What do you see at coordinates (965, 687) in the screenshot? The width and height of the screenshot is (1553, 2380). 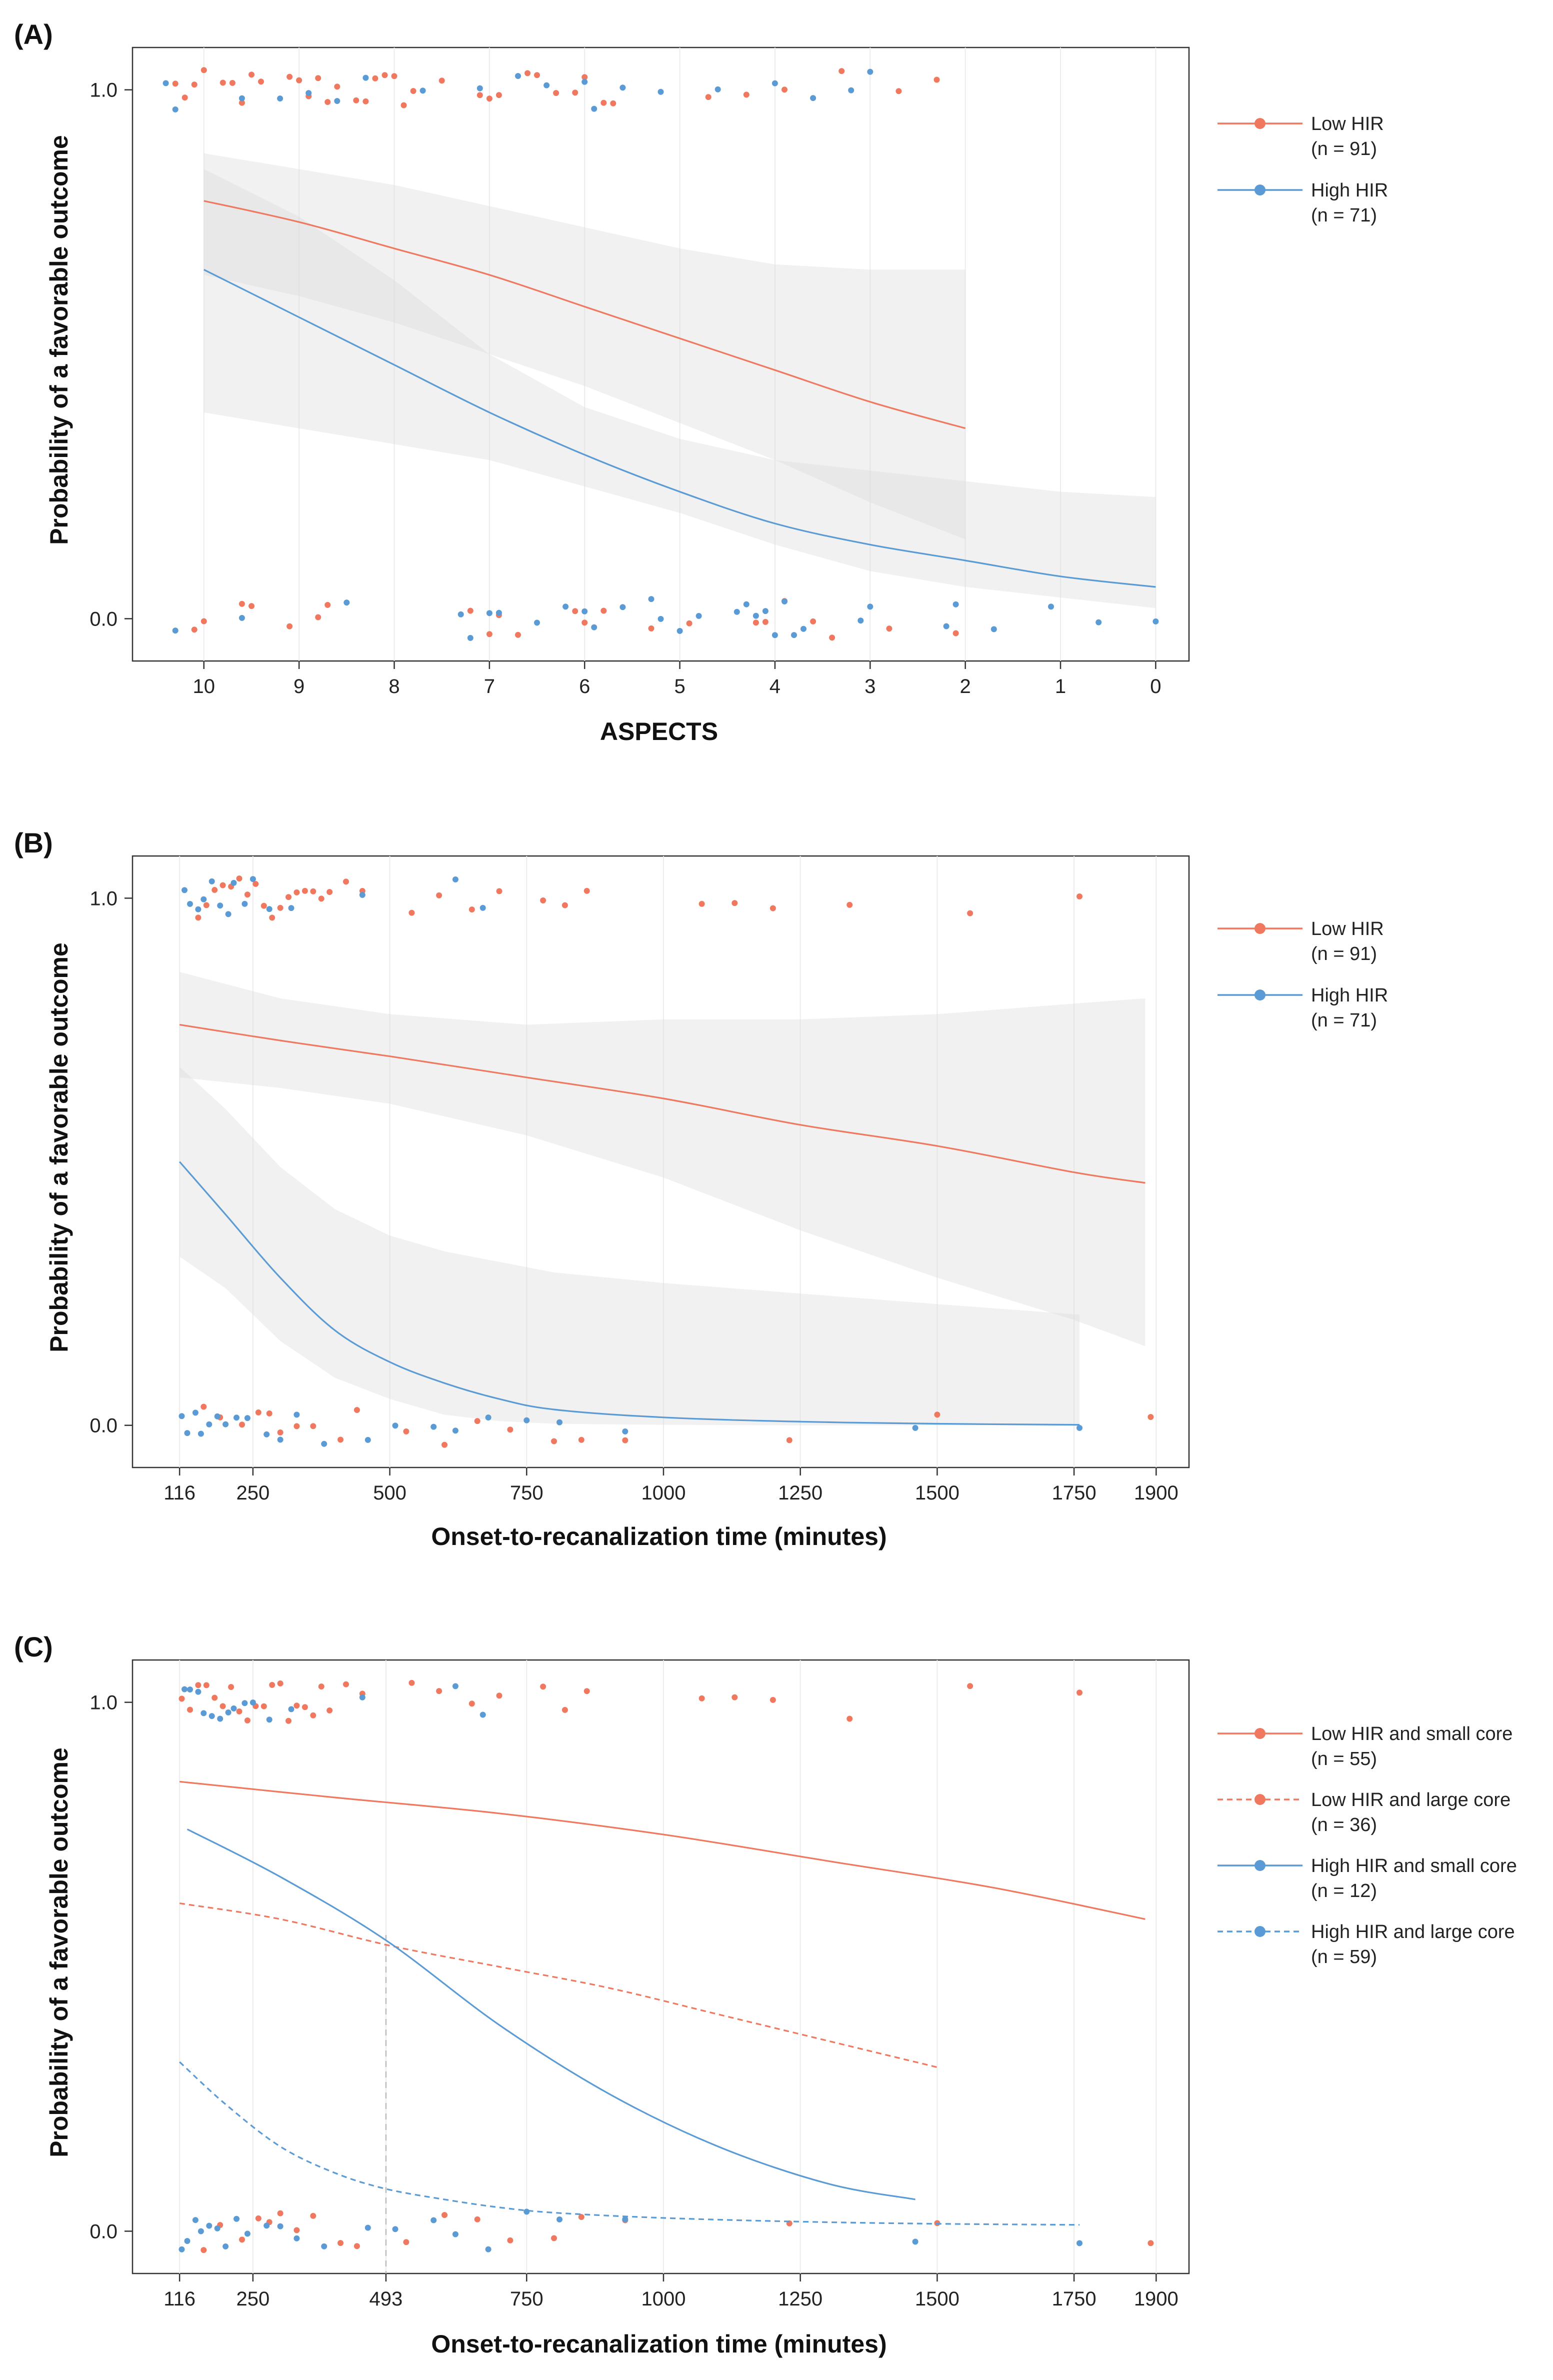 I see `x-tick-label: 2` at bounding box center [965, 687].